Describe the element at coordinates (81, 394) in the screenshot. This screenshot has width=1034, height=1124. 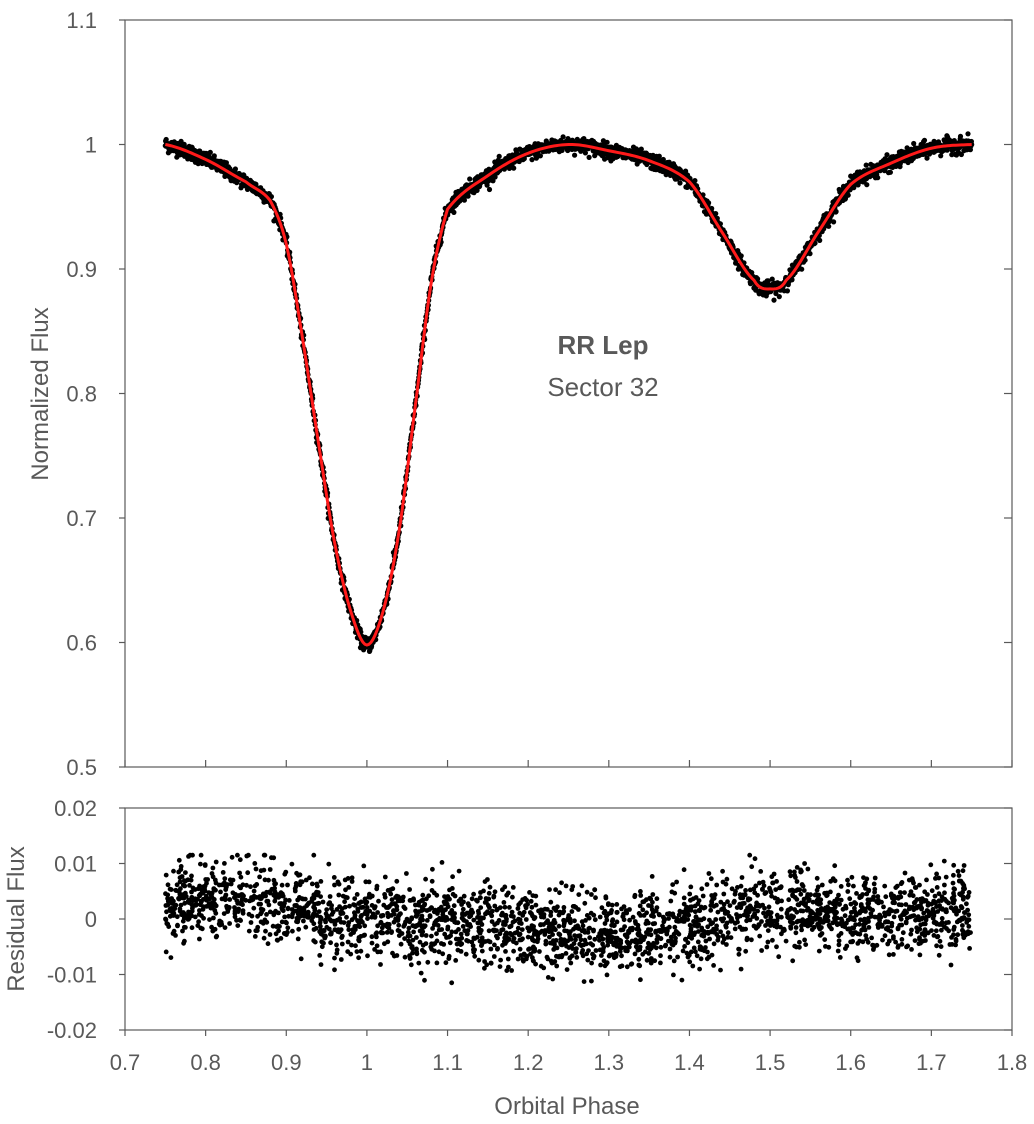
I see `y-tick-label: 0.8` at that location.